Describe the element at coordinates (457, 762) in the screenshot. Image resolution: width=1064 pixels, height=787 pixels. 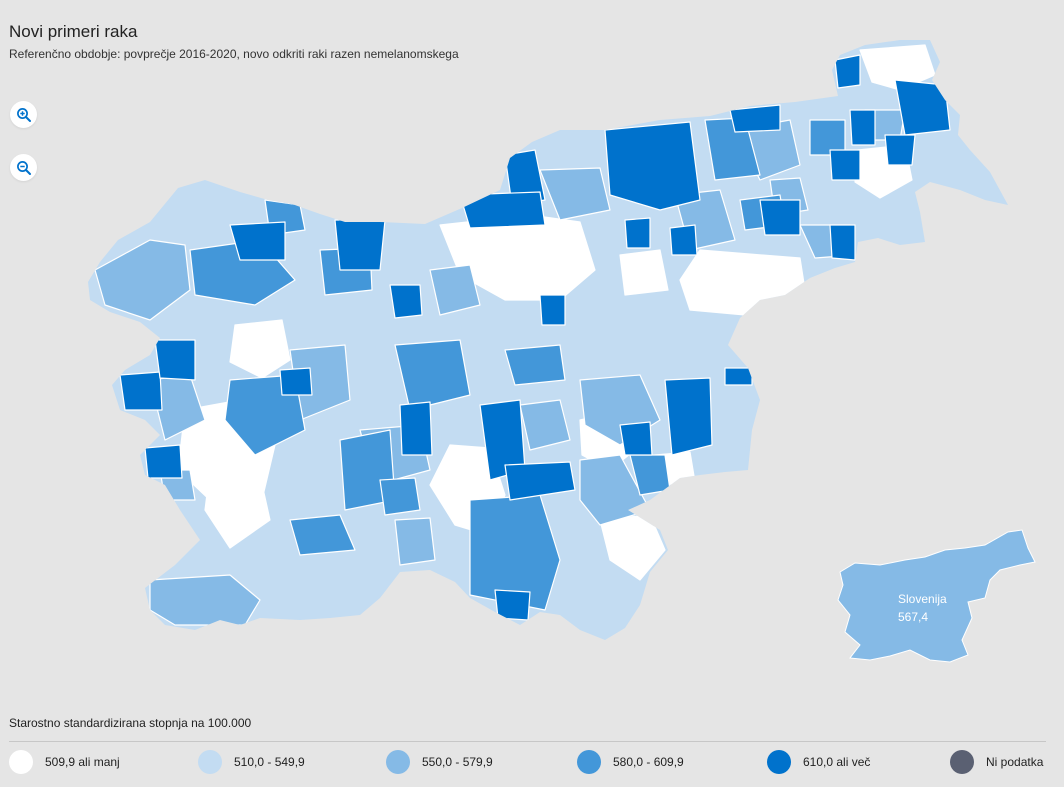
I see `legend-label: 550,0 - 579,9` at that location.